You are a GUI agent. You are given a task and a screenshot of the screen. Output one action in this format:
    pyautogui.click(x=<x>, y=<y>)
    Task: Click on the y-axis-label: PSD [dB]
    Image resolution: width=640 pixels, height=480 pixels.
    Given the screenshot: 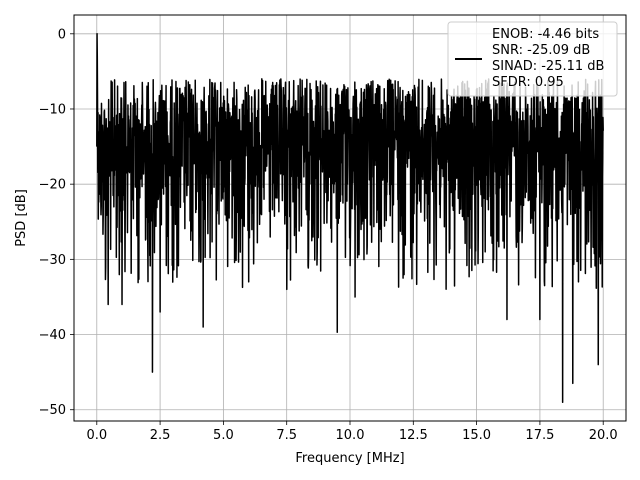 What is the action you would take?
    pyautogui.click(x=21, y=218)
    